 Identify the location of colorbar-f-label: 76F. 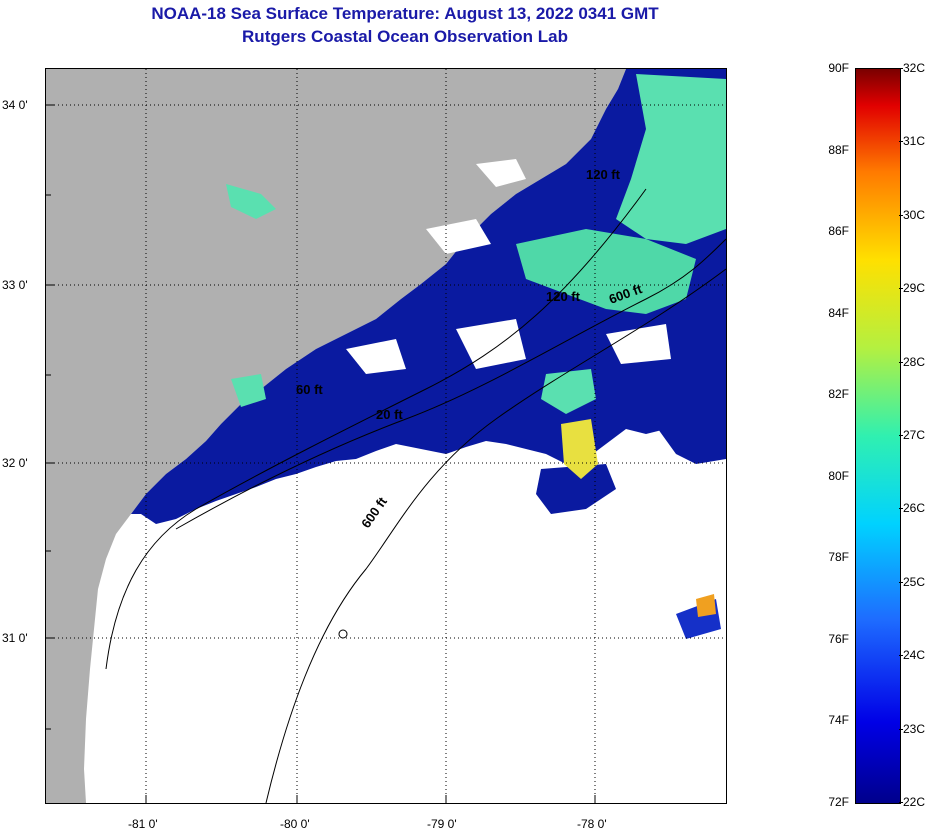
(838, 638).